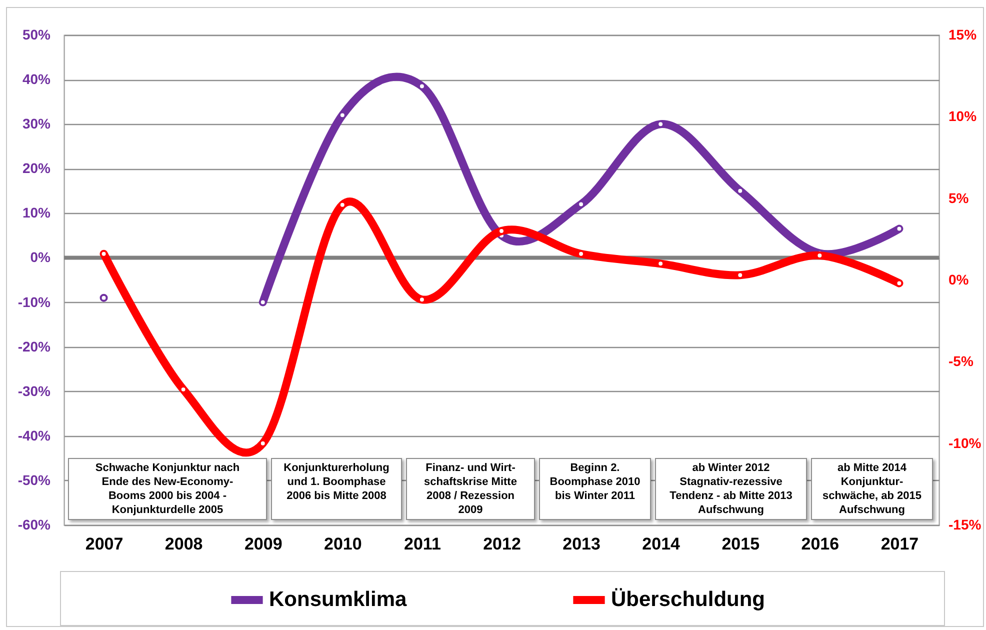 This screenshot has height=630, width=986. What do you see at coordinates (35, 390) in the screenshot?
I see `y-tick-label: -30%` at bounding box center [35, 390].